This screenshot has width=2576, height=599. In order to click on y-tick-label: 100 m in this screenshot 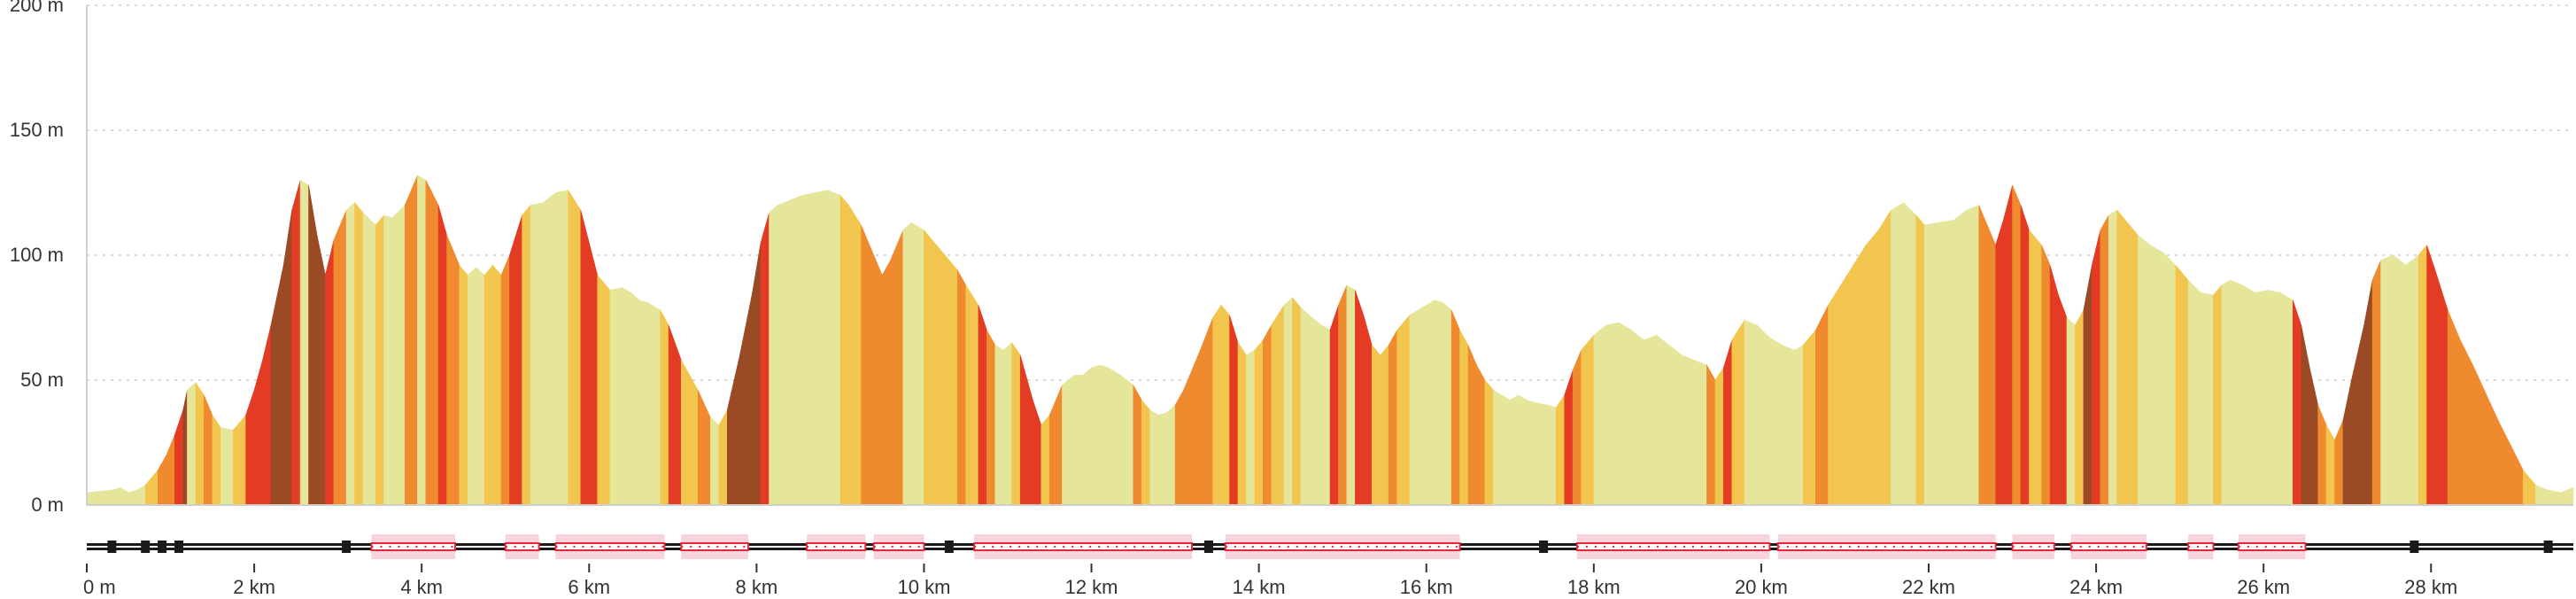, I will do `click(37, 255)`.